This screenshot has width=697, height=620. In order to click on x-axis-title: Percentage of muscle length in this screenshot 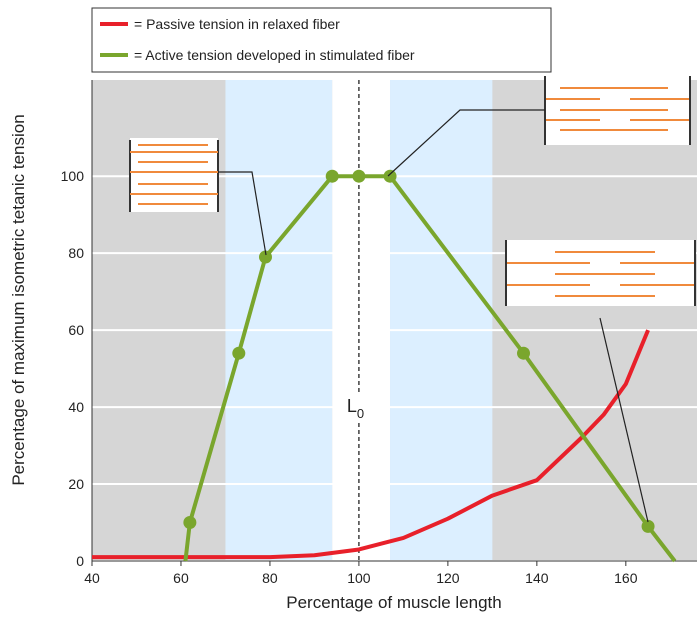, I will do `click(393, 602)`.